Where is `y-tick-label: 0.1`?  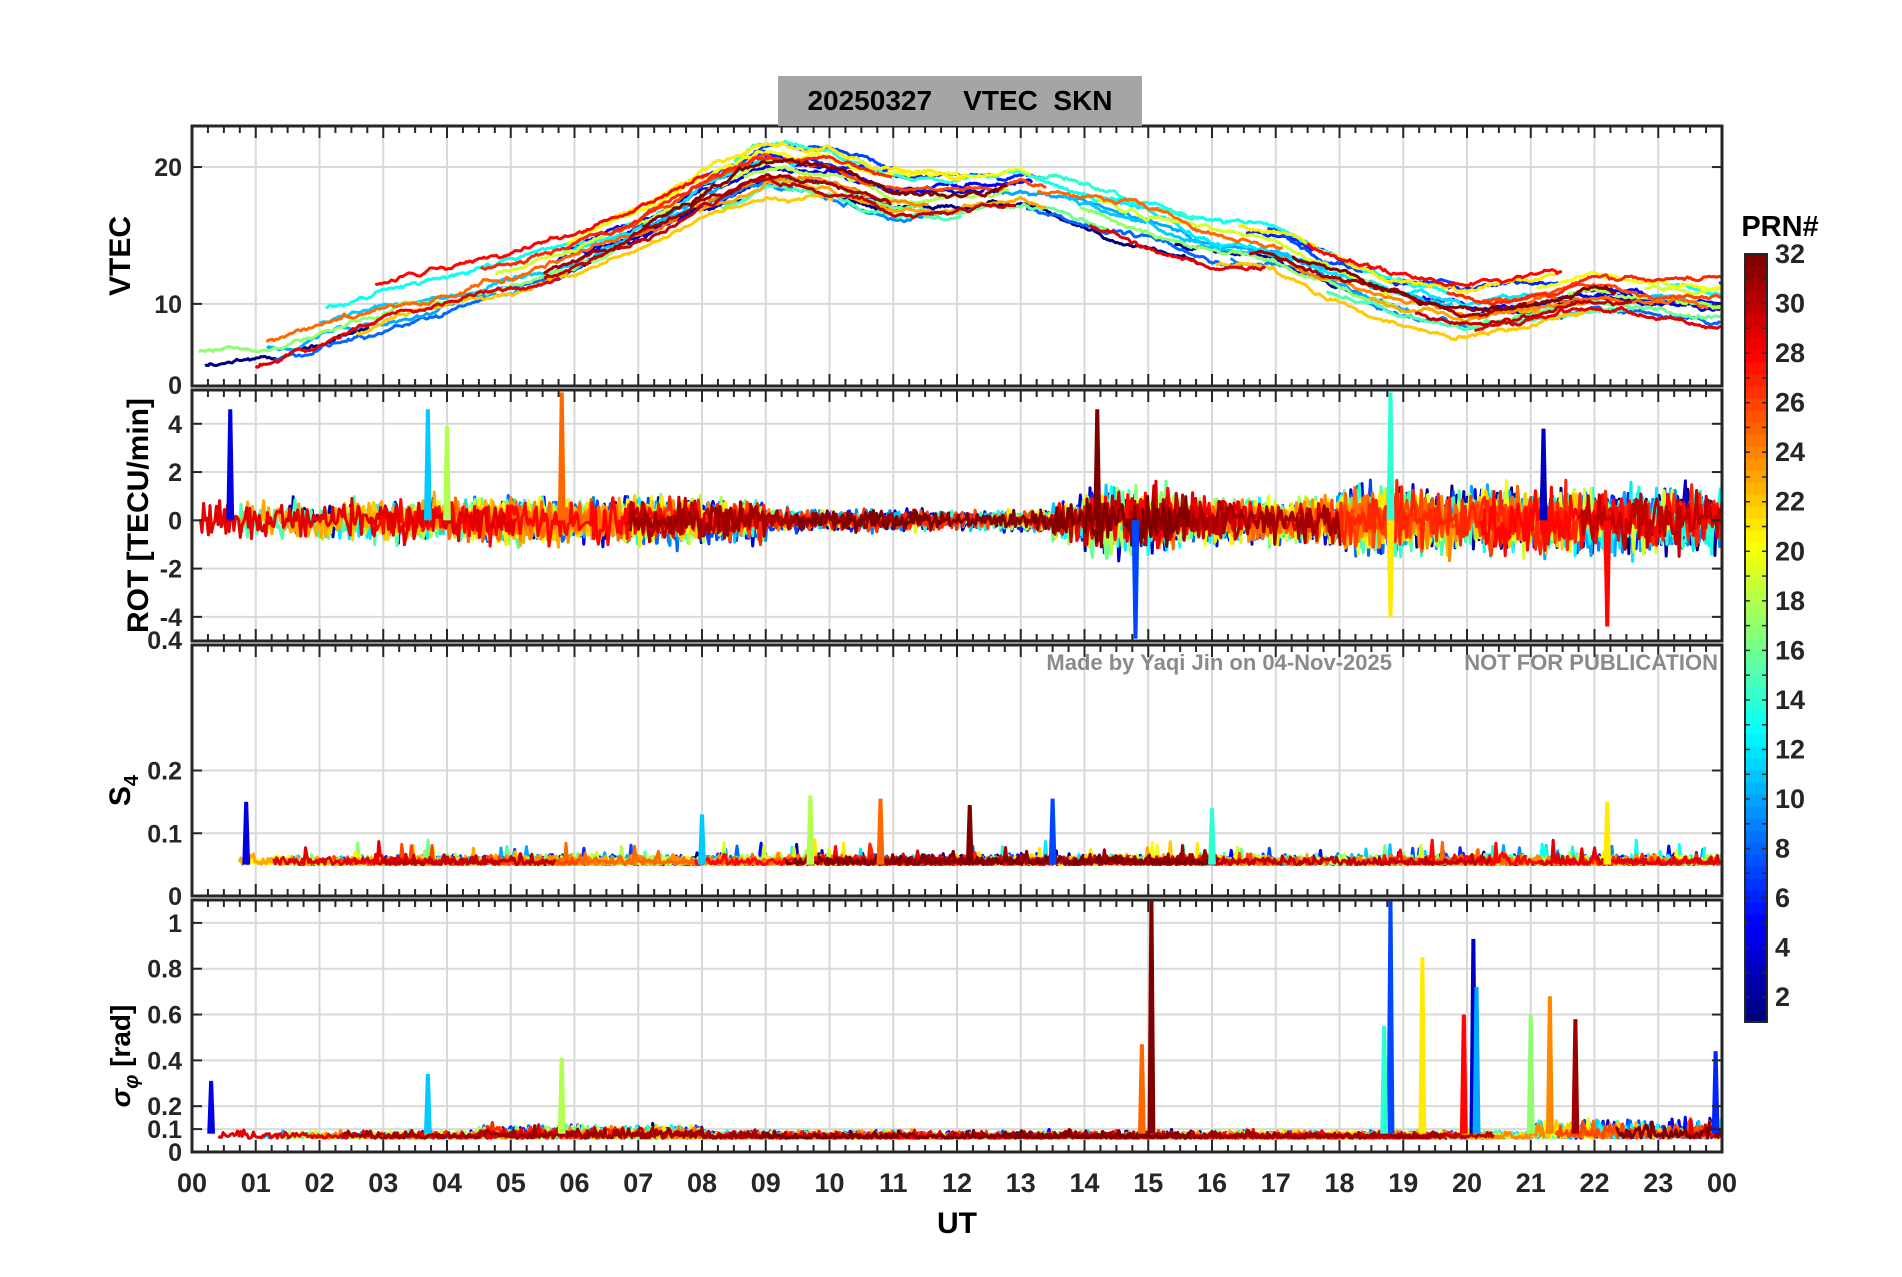 y-tick-label: 0.1 is located at coordinates (164, 834).